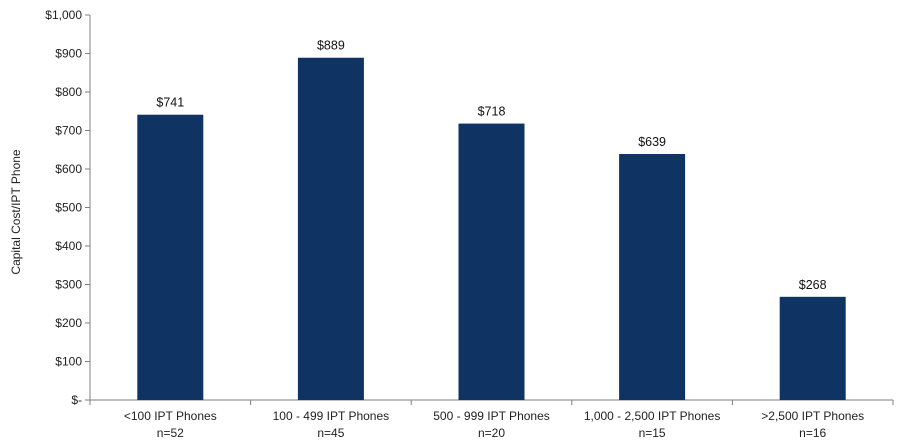 Image resolution: width=899 pixels, height=443 pixels. What do you see at coordinates (16, 212) in the screenshot?
I see `y-axis-title: Capital Cost/IPT Phone` at bounding box center [16, 212].